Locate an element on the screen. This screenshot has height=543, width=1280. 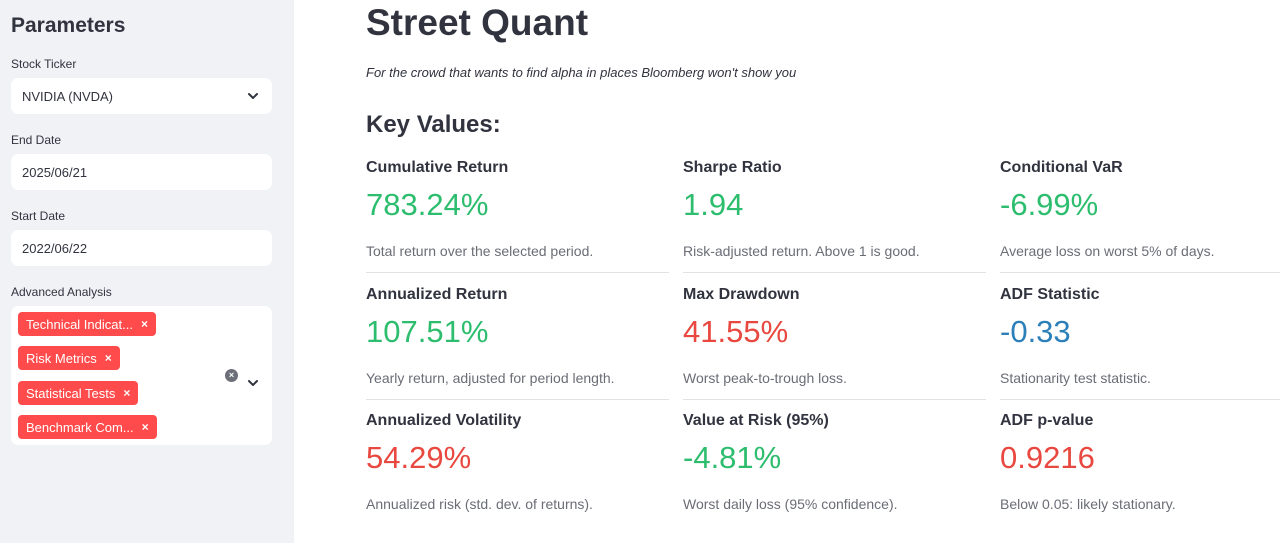
start-date-input: 2022/06/22 is located at coordinates (141, 248).